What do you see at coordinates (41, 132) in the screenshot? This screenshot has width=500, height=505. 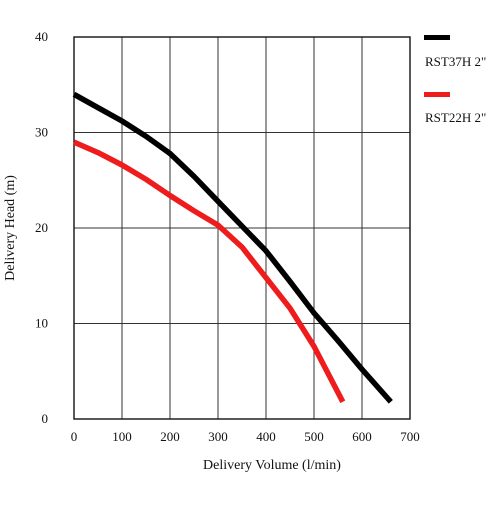 I see `y-tick-label-30: 30` at bounding box center [41, 132].